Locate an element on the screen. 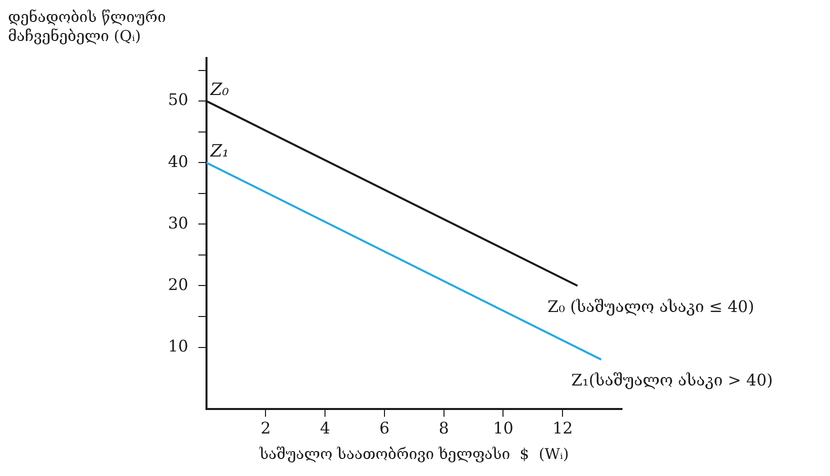 The width and height of the screenshot is (830, 476). y-tick-label: 50 is located at coordinates (178, 100).